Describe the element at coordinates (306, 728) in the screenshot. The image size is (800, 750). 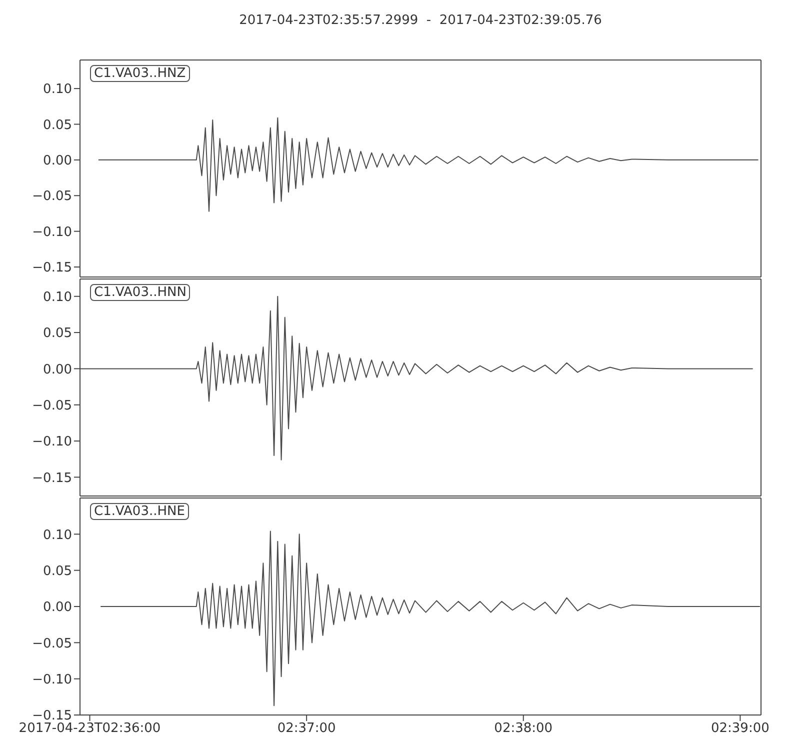
I see `x-tick-label: 02:37:00` at that location.